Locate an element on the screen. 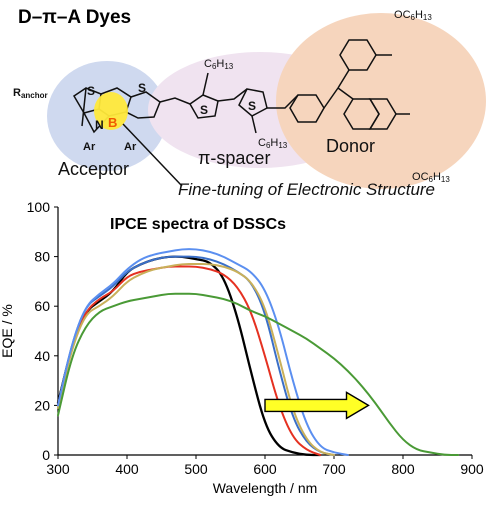  shift-arrow is located at coordinates (317, 405).